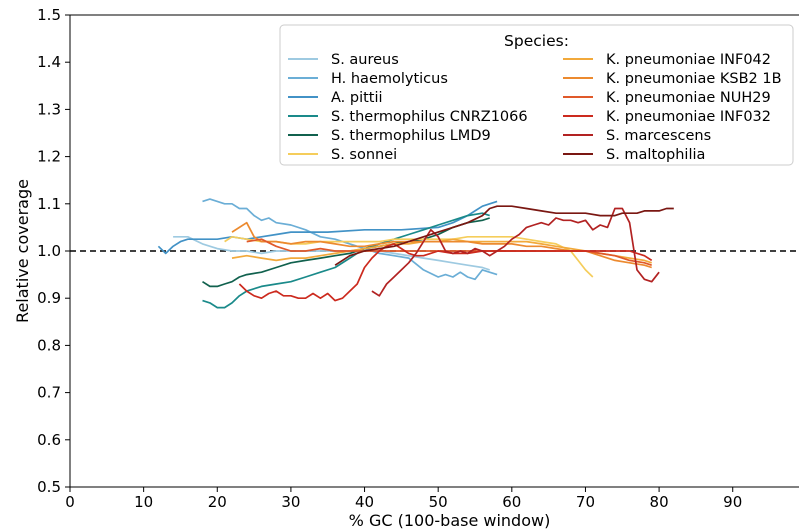  I want to click on legend-label-9: K. pneumoniae NUH29, so click(688, 98).